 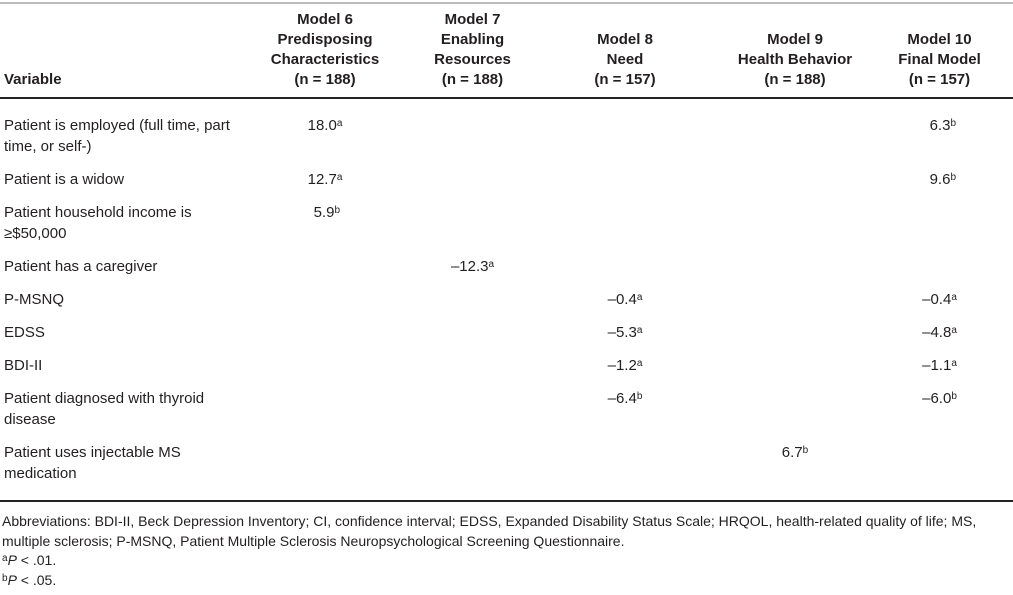 I want to click on model8-cell: –6.4b, so click(x=625, y=398).